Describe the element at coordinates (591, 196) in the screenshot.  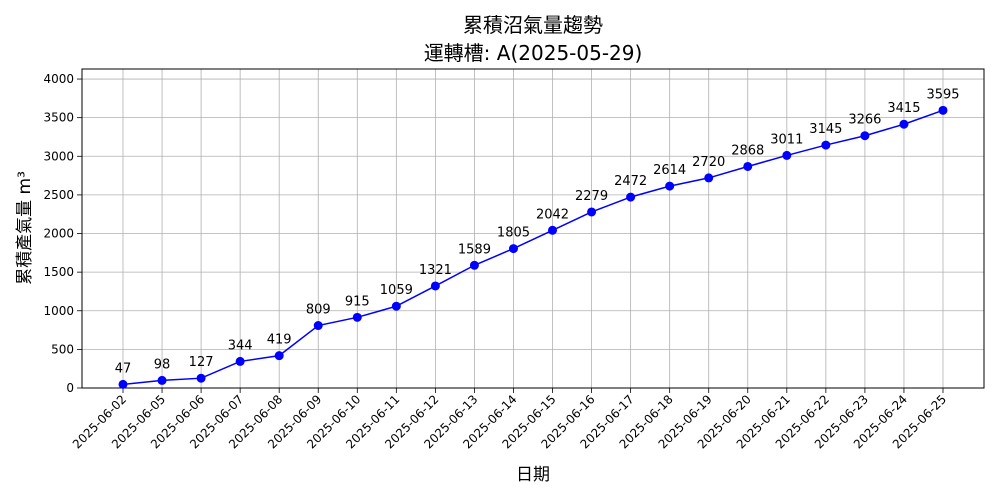
I see `data-label: 2279` at that location.